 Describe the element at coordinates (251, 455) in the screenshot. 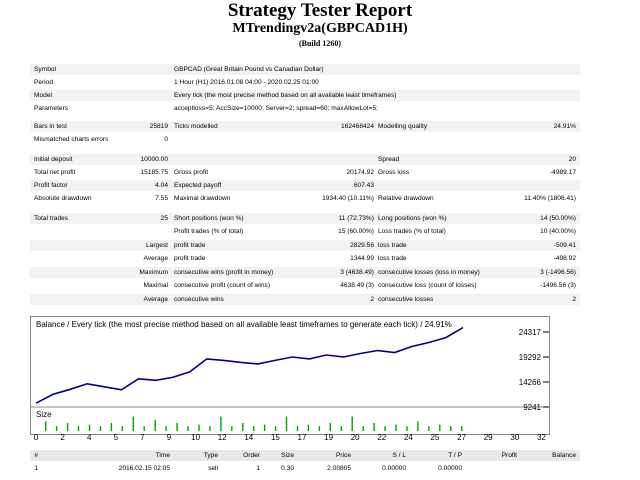

I see `table-header-cell: Order` at that location.